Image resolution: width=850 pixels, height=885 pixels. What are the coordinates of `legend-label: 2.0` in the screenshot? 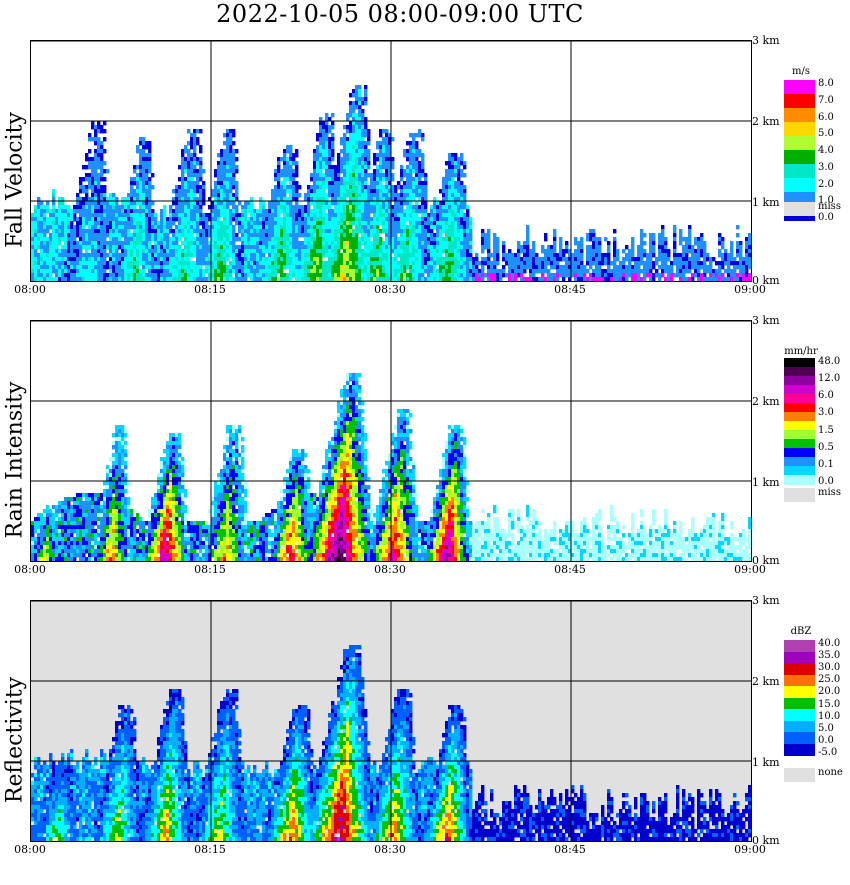 It's located at (826, 185).